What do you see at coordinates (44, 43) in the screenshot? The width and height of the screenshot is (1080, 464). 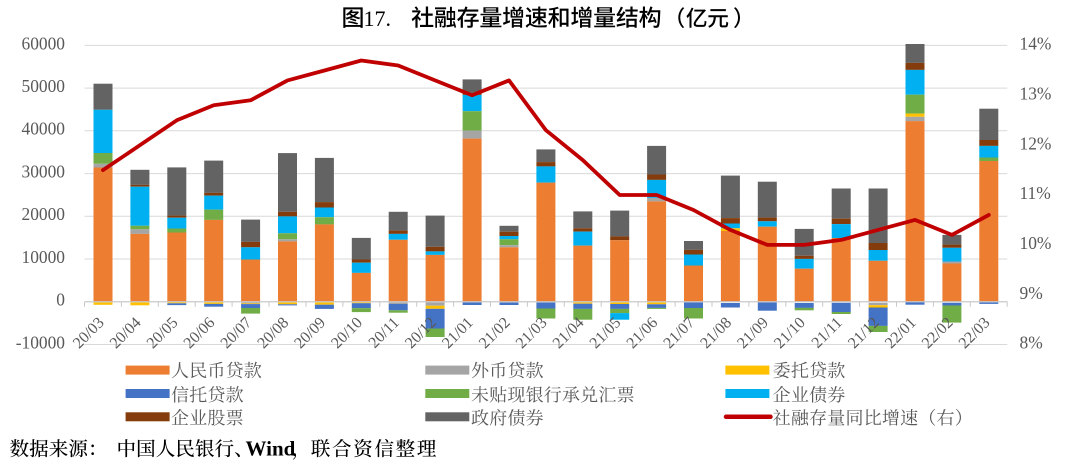 I see `svg-text: 60000` at bounding box center [44, 43].